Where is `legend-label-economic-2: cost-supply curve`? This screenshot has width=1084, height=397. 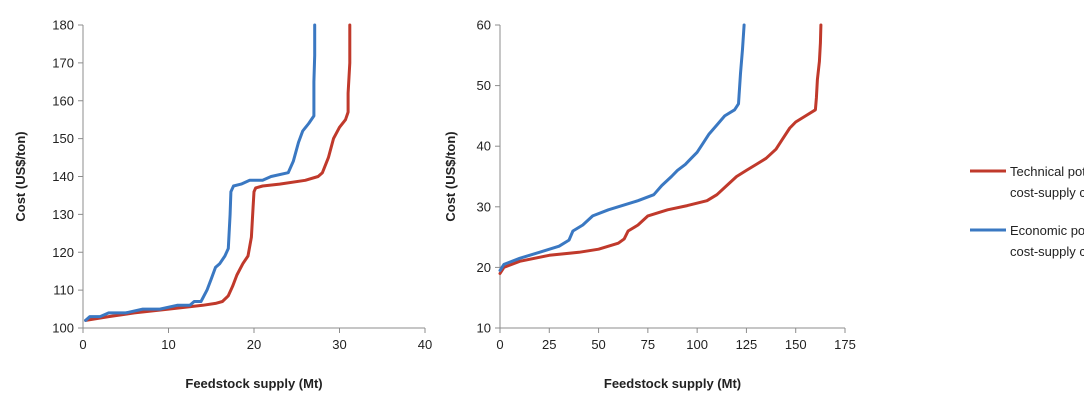
legend-label-economic-2: cost-supply curve is located at coordinates (1047, 251).